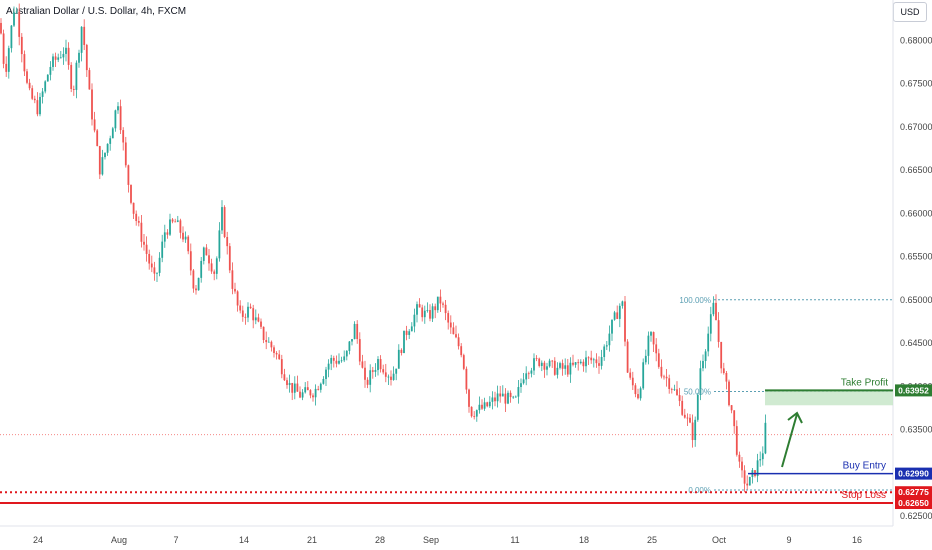 This screenshot has height=550, width=932. Describe the element at coordinates (916, 84) in the screenshot. I see `y-tick-label: 0.67500` at that location.